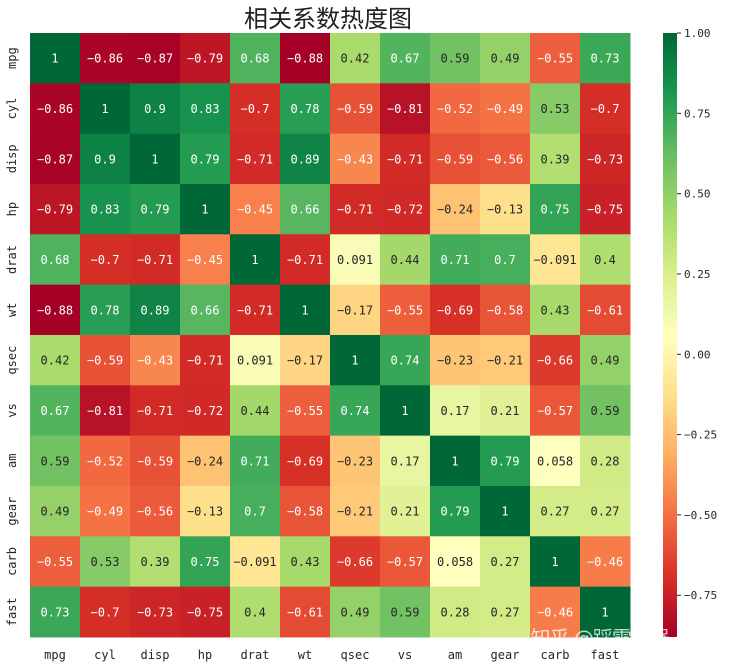  Describe the element at coordinates (355, 512) in the screenshot. I see `cell-annotation: −0.21` at that location.